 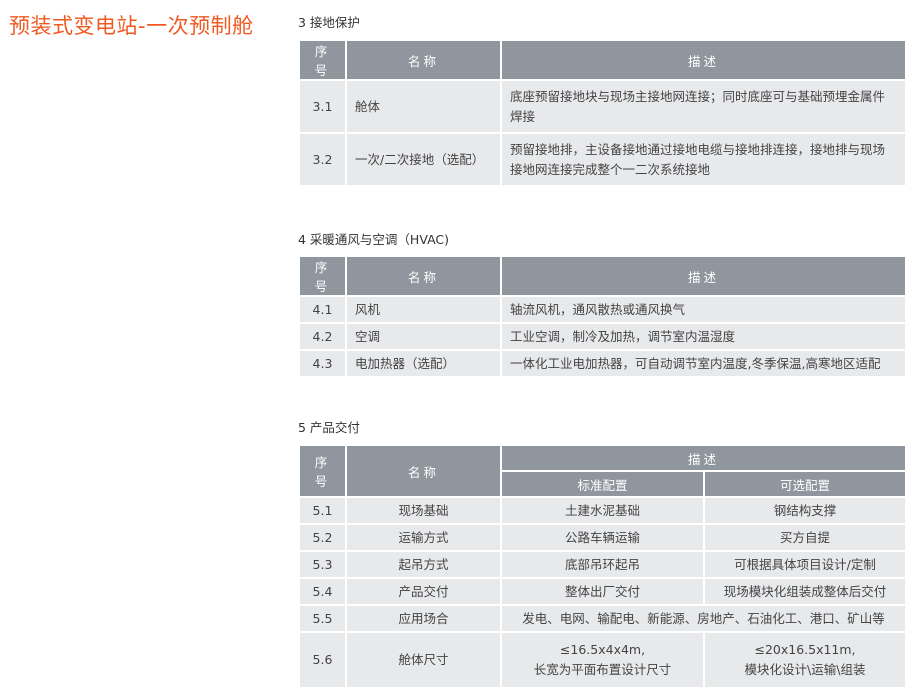 I want to click on table-row: 4.2 空调 工业空调，制冷及加热，调节室内温湿度, so click(x=602, y=336).